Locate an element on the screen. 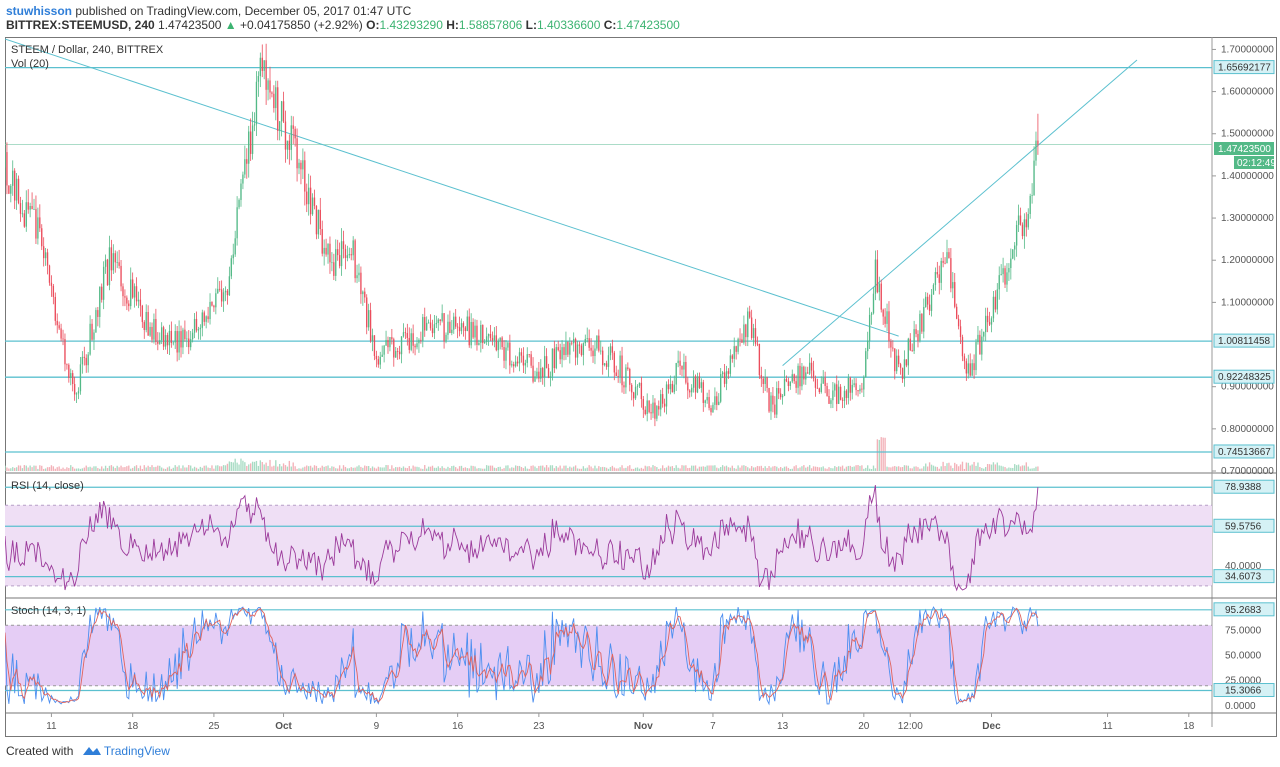  uptrend-line is located at coordinates (960, 212).